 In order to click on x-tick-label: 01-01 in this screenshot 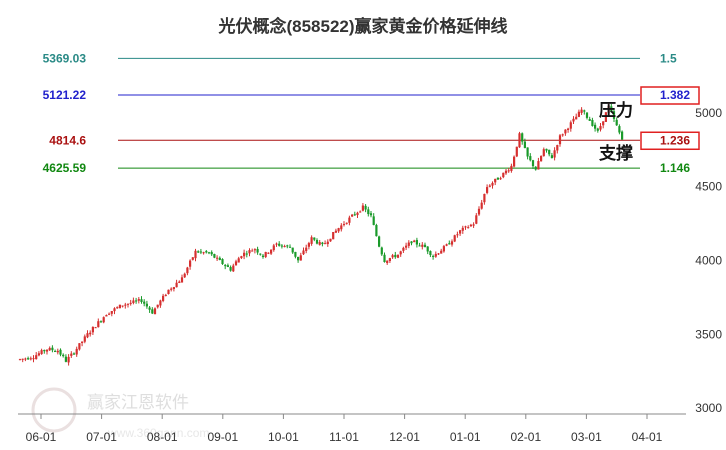, I will do `click(465, 437)`.